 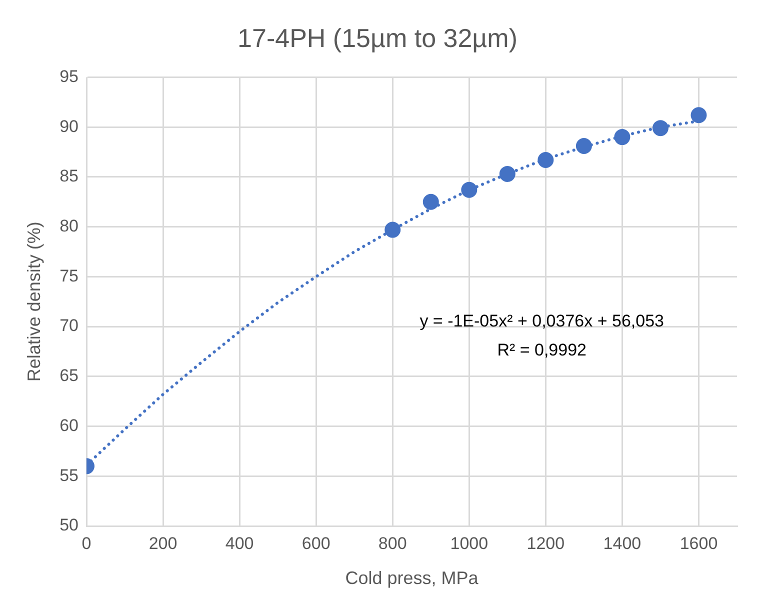 What do you see at coordinates (69, 76) in the screenshot?
I see `y-tick-label: 95` at bounding box center [69, 76].